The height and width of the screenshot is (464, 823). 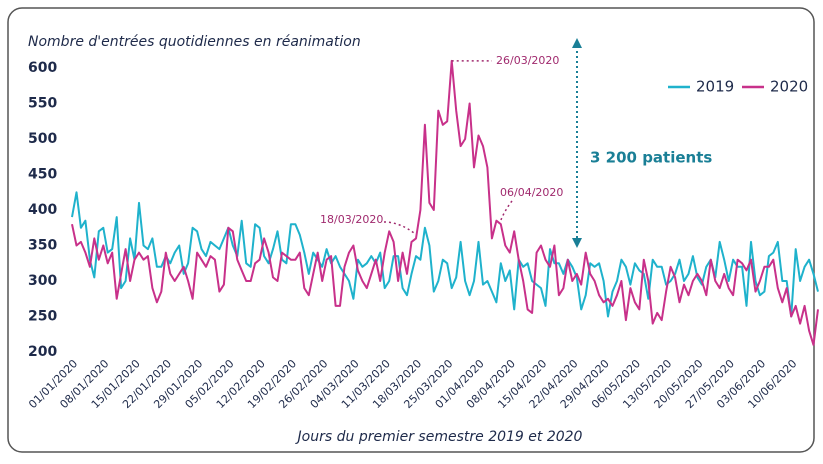 I want to click on x-axis-label: Jours du premier semestre 2019 et 2020, so click(x=439, y=437).